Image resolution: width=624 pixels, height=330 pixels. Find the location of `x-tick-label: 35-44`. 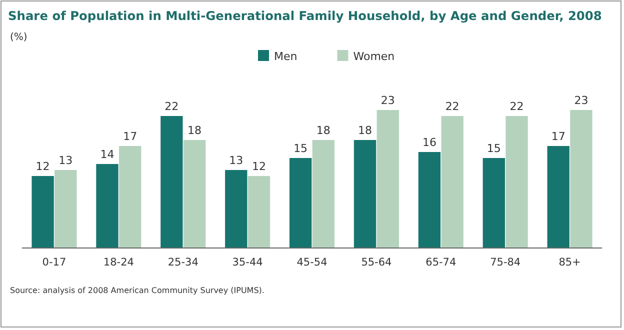

x-tick-label: 35-44 is located at coordinates (248, 262).